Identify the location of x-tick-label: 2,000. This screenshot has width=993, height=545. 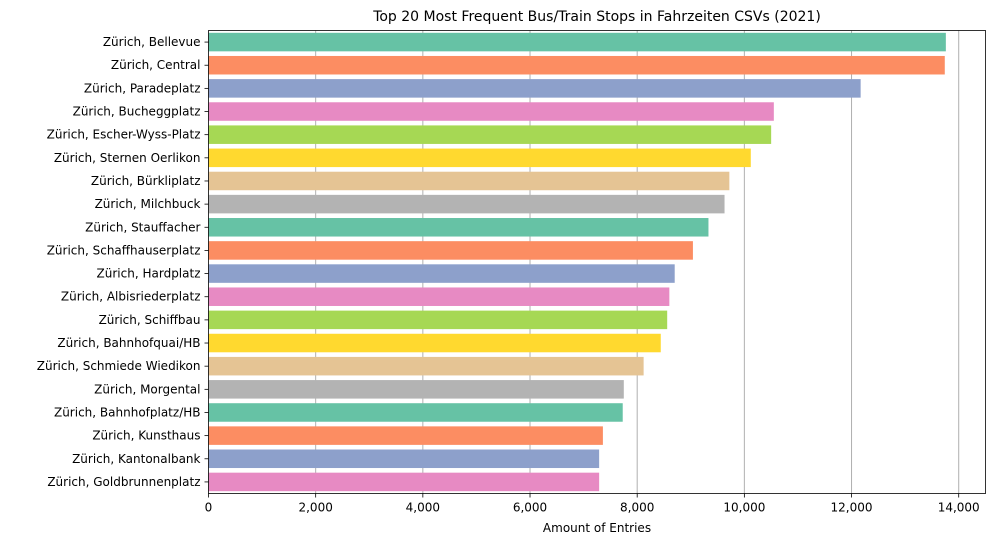
(315, 508).